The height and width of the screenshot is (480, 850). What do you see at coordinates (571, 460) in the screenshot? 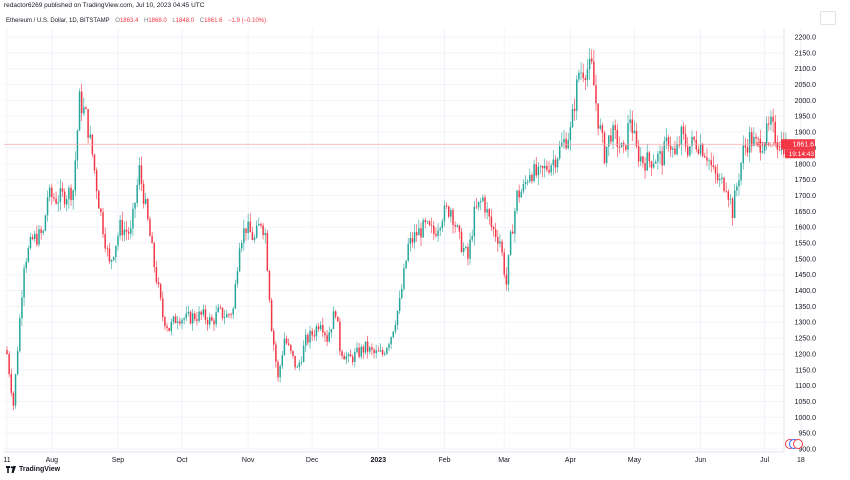
I see `x-tick-label: Apr` at bounding box center [571, 460].